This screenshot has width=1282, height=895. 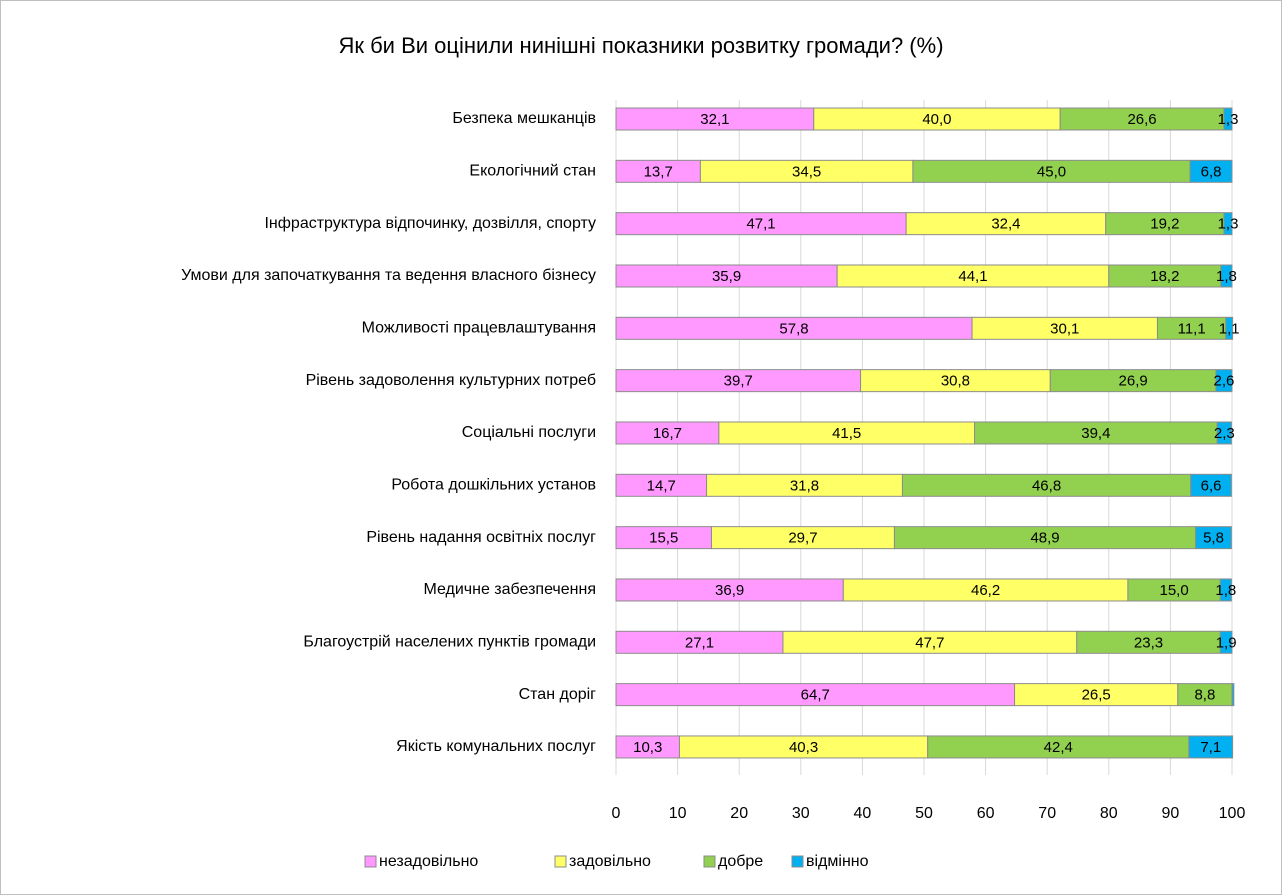 I want to click on x-tick-label: 90, so click(x=1171, y=813).